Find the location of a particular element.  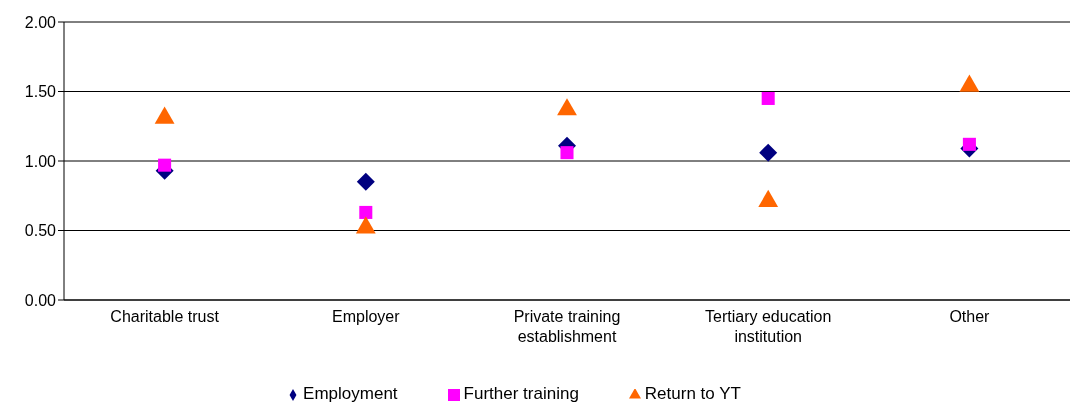

y-tick-label: 2.00 is located at coordinates (40, 22).